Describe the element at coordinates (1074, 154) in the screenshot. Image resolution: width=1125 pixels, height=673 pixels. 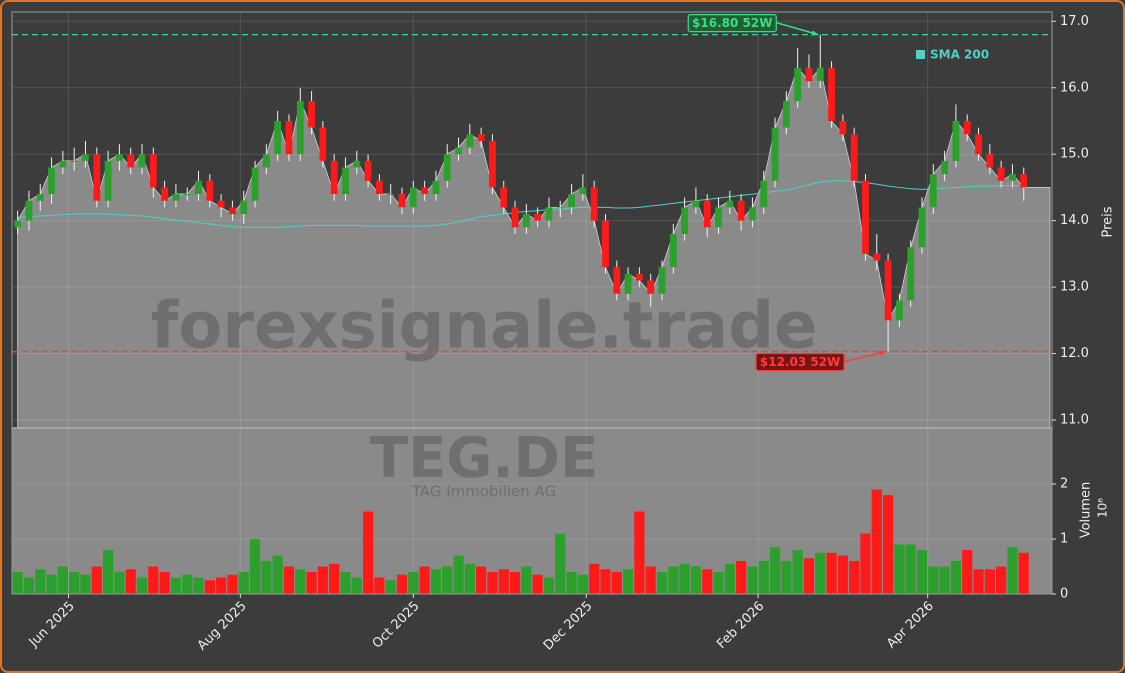
I see `y-tick-label: 15.0` at that location.